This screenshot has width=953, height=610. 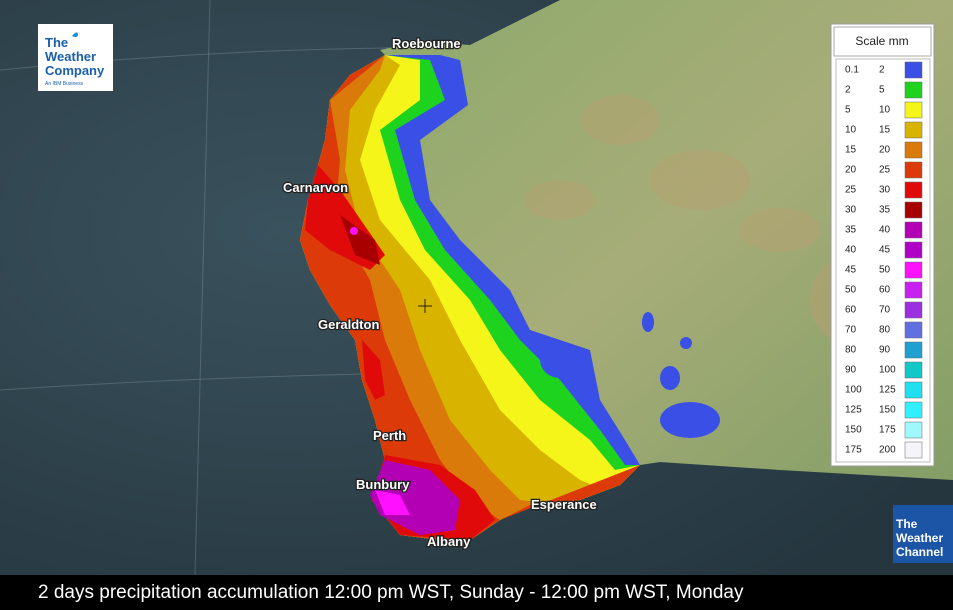 I want to click on legend-from: 100, so click(x=853, y=390).